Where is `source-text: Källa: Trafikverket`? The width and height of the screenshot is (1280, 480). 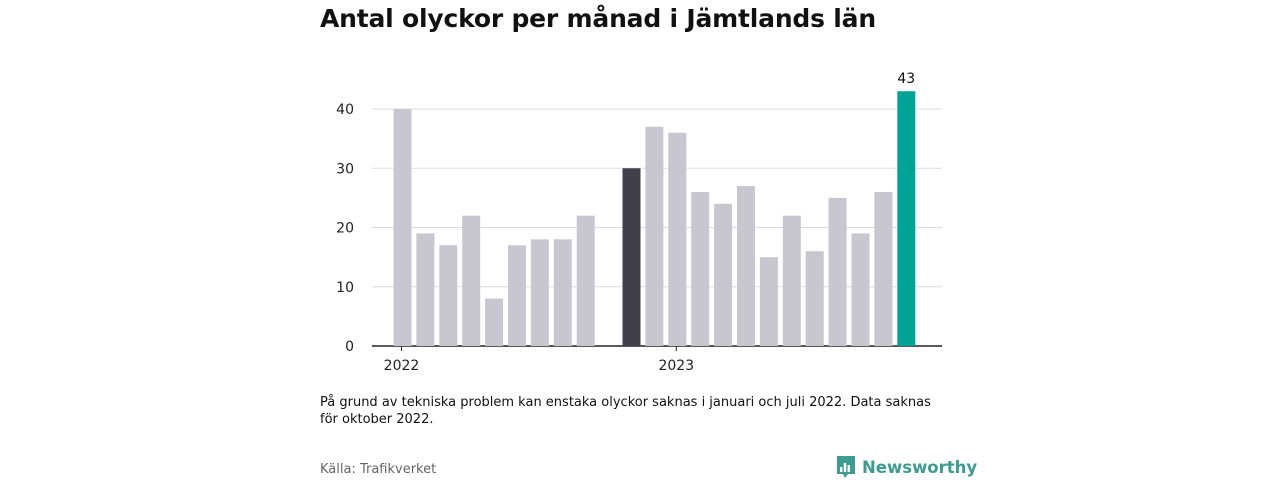 source-text: Källa: Trafikverket is located at coordinates (378, 469).